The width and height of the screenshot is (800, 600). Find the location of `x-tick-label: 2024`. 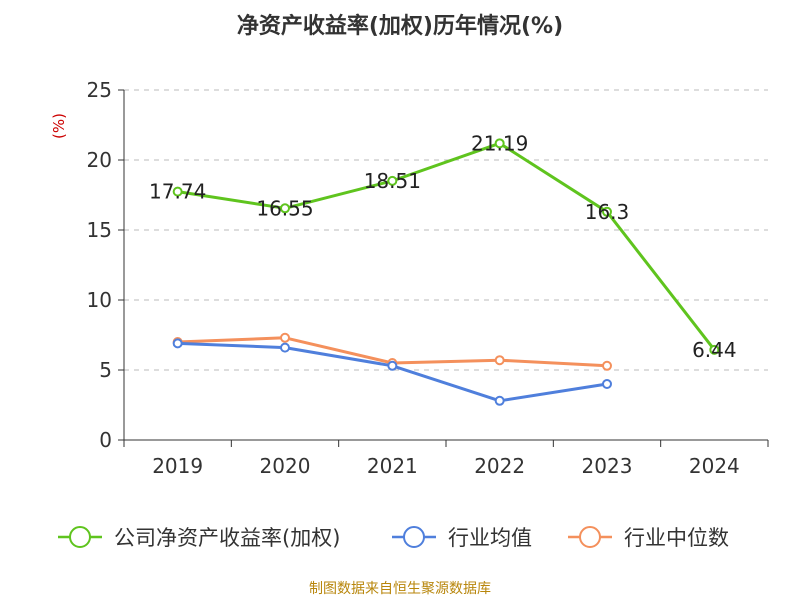

x-tick-label: 2024 is located at coordinates (714, 466).